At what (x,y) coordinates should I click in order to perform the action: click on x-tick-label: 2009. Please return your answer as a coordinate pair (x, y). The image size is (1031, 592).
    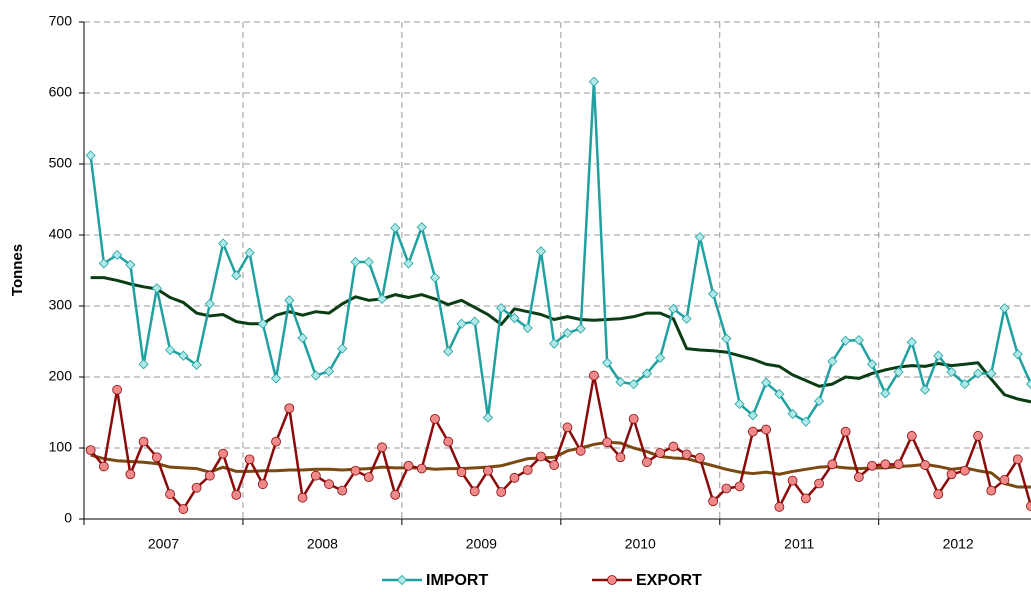
    Looking at the image, I should click on (481, 544).